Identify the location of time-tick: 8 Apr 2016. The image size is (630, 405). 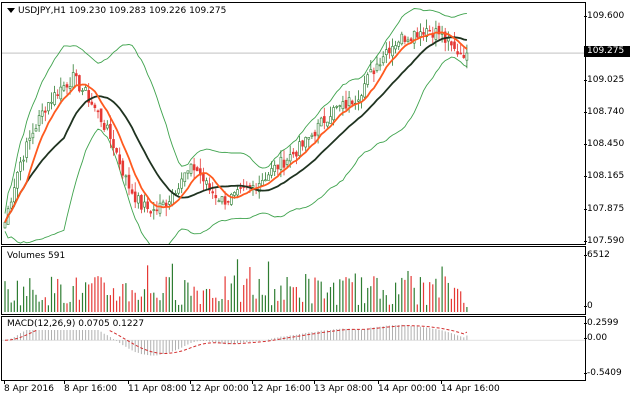
(29, 387).